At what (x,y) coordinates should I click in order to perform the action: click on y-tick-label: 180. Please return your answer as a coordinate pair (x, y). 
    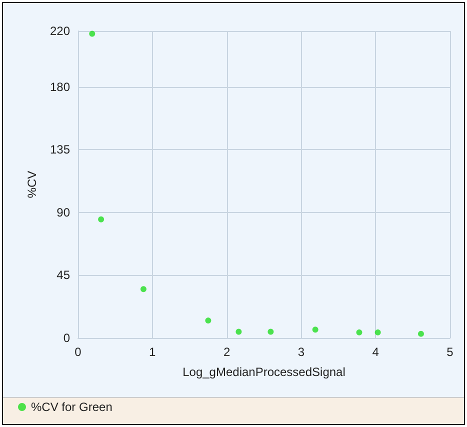
    Looking at the image, I should click on (60, 87).